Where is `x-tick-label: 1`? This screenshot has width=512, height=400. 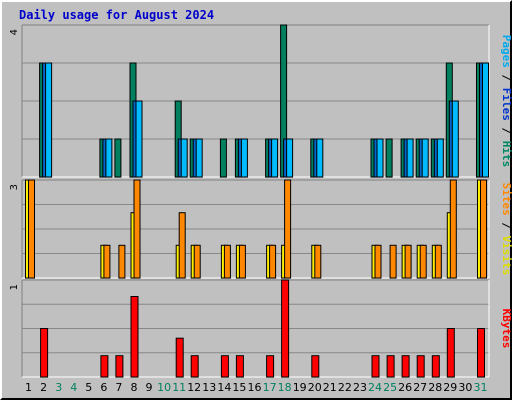 x-tick-label: 1 is located at coordinates (28, 387).